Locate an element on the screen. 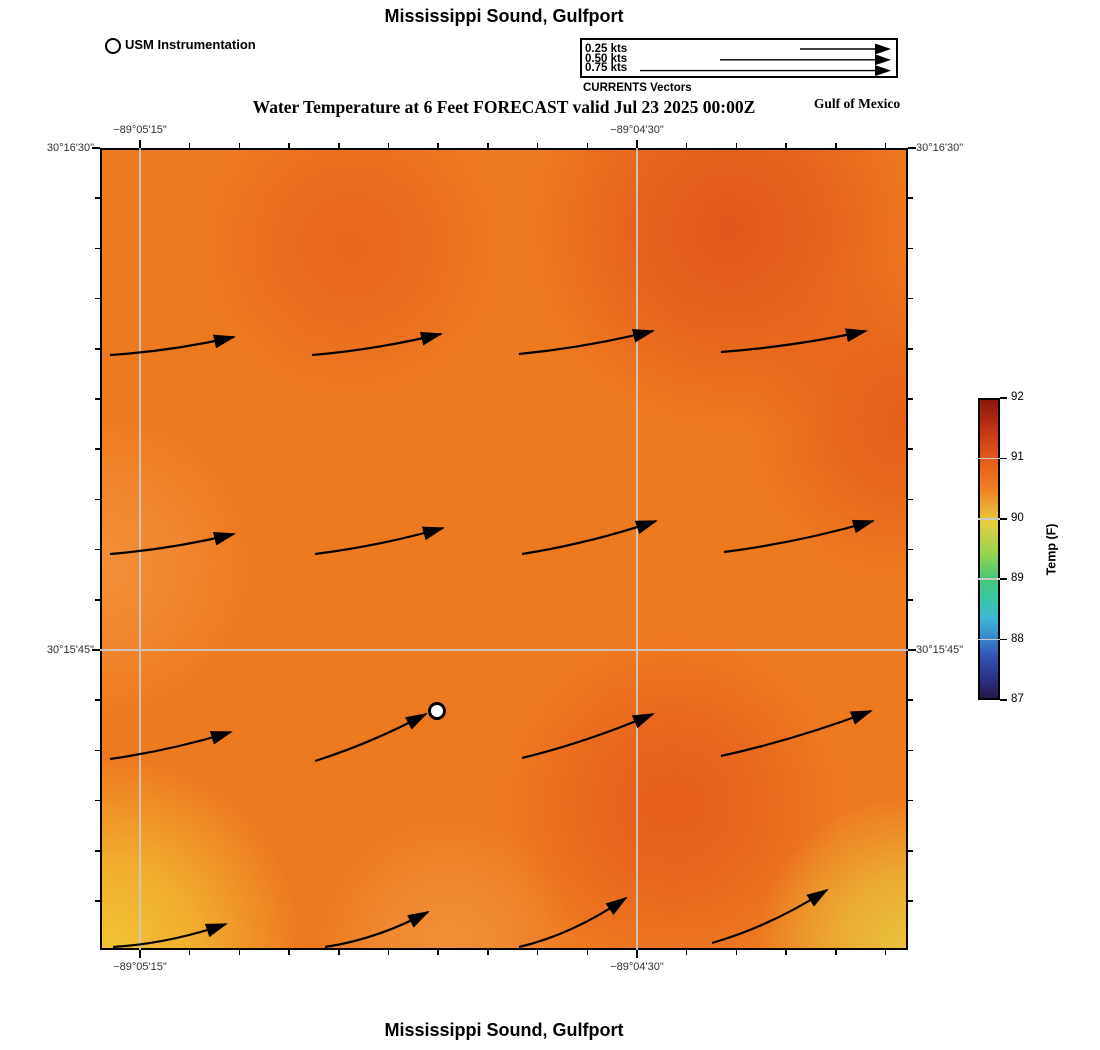 Image resolution: width=1100 pixels, height=1050 pixels. vector-legend-item-label: 0.75 kts is located at coordinates (606, 68).